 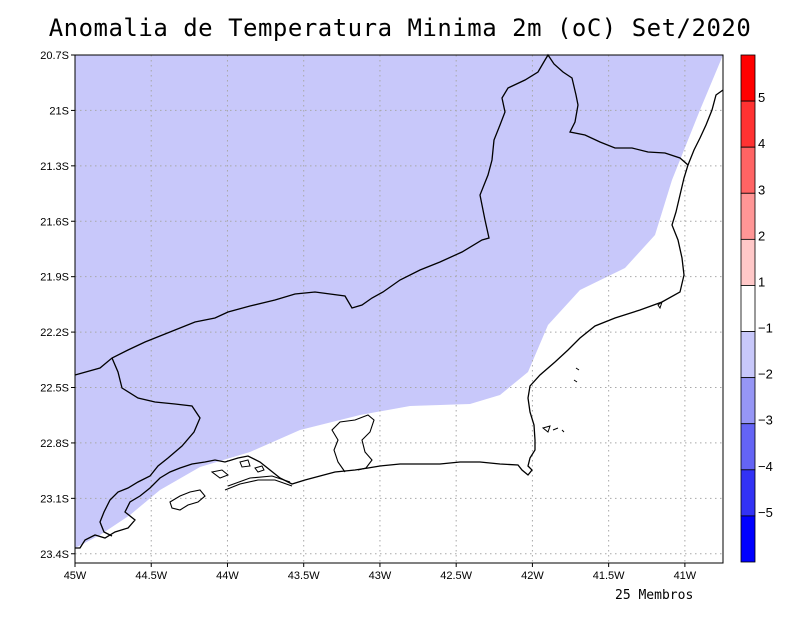 What do you see at coordinates (609, 576) in the screenshot?
I see `longitude-tick-label: 41.5W` at bounding box center [609, 576].